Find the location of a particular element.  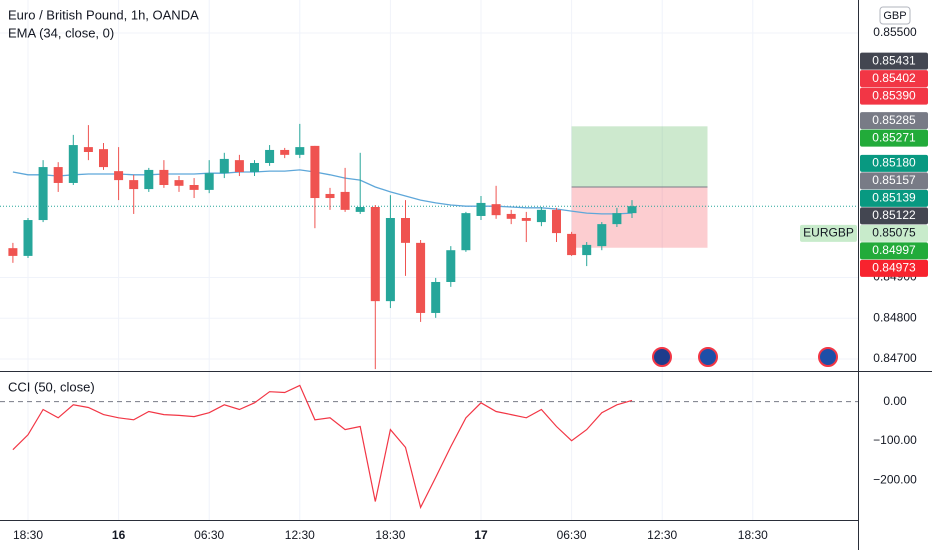

currency-box is located at coordinates (895, 15).